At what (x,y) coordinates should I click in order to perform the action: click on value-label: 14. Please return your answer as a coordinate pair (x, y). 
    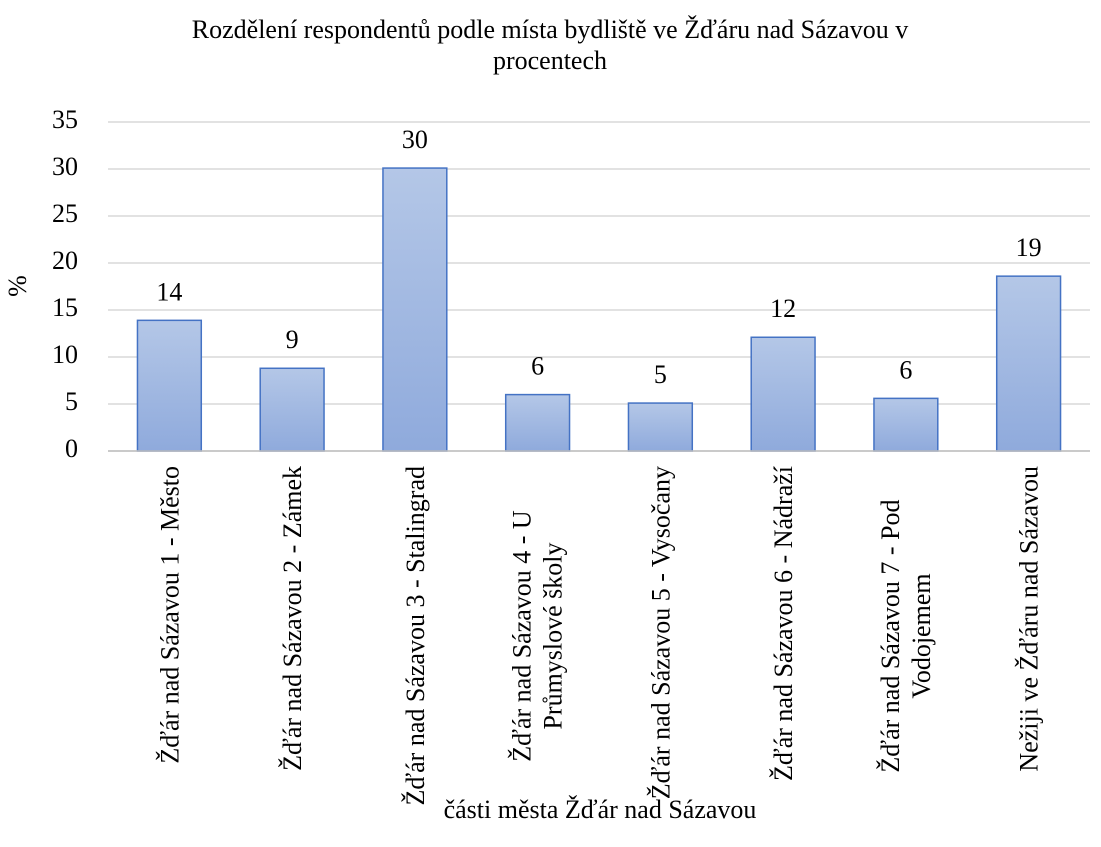
    Looking at the image, I should click on (169, 291).